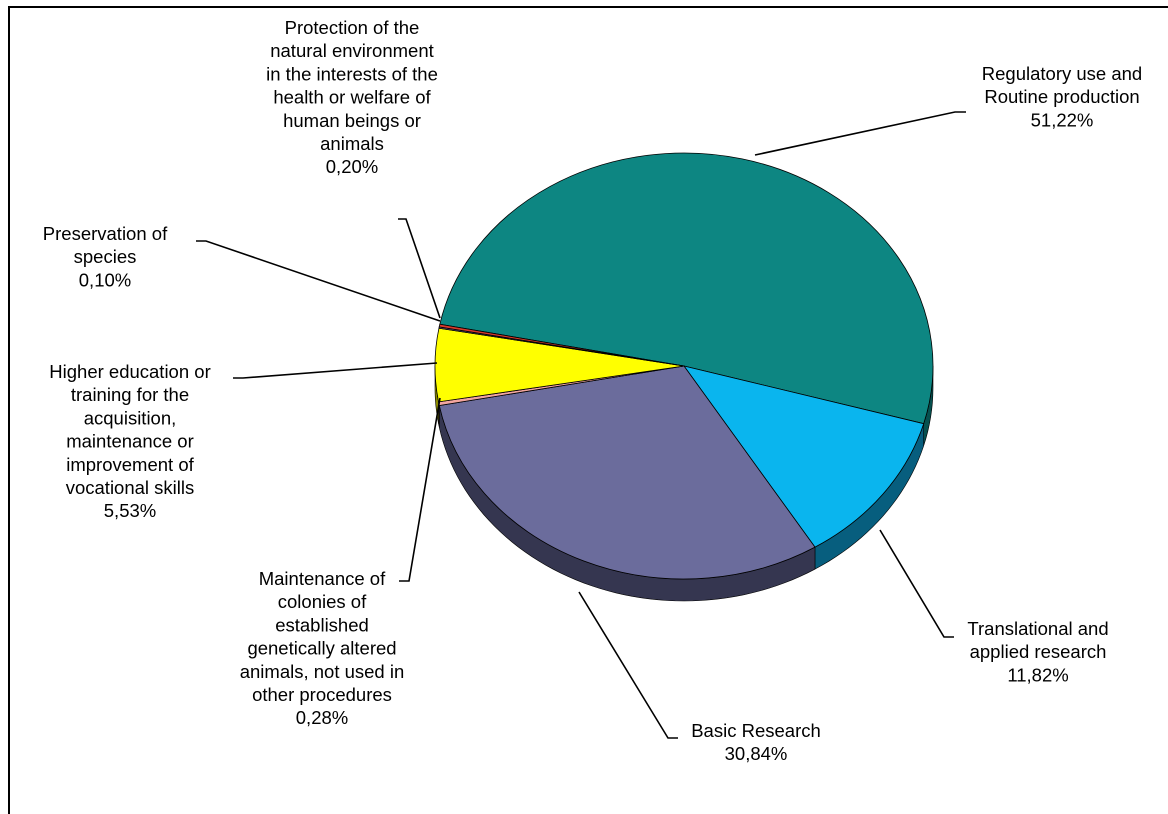 This screenshot has height=814, width=1168. What do you see at coordinates (322, 717) in the screenshot?
I see `slice-value-label: 0,28%` at bounding box center [322, 717].